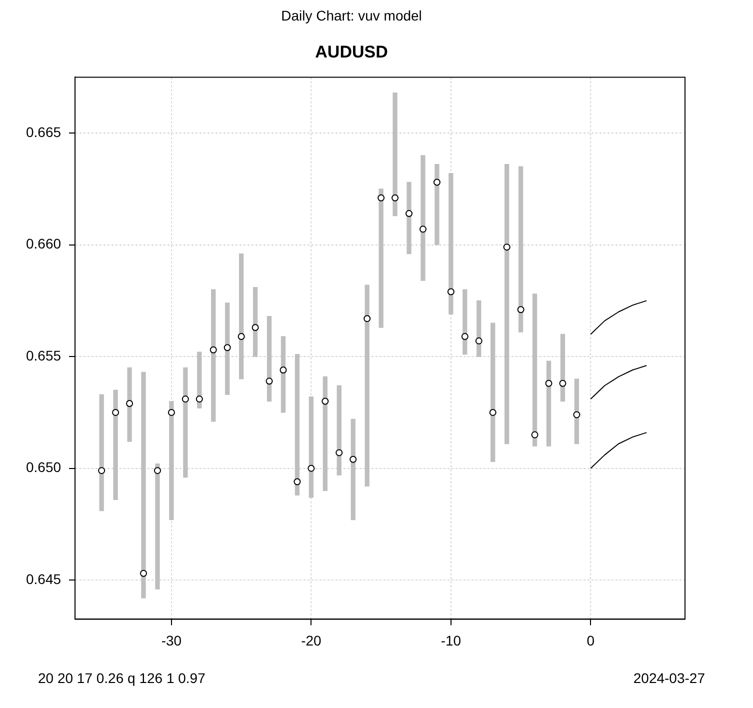 This screenshot has width=753, height=708. I want to click on x-tick-label: 0, so click(590, 640).